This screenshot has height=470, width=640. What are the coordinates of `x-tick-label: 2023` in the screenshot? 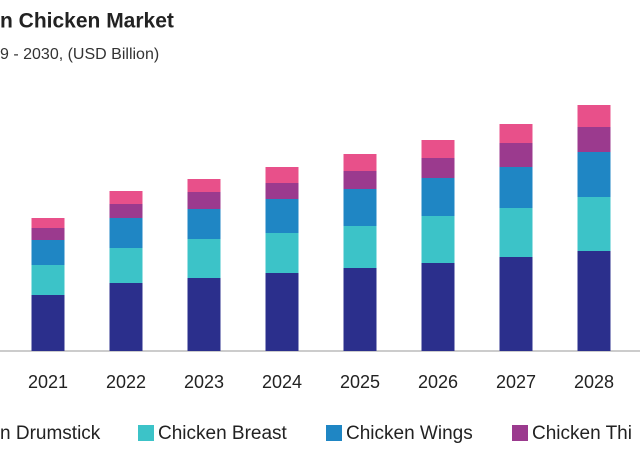 It's located at (204, 382).